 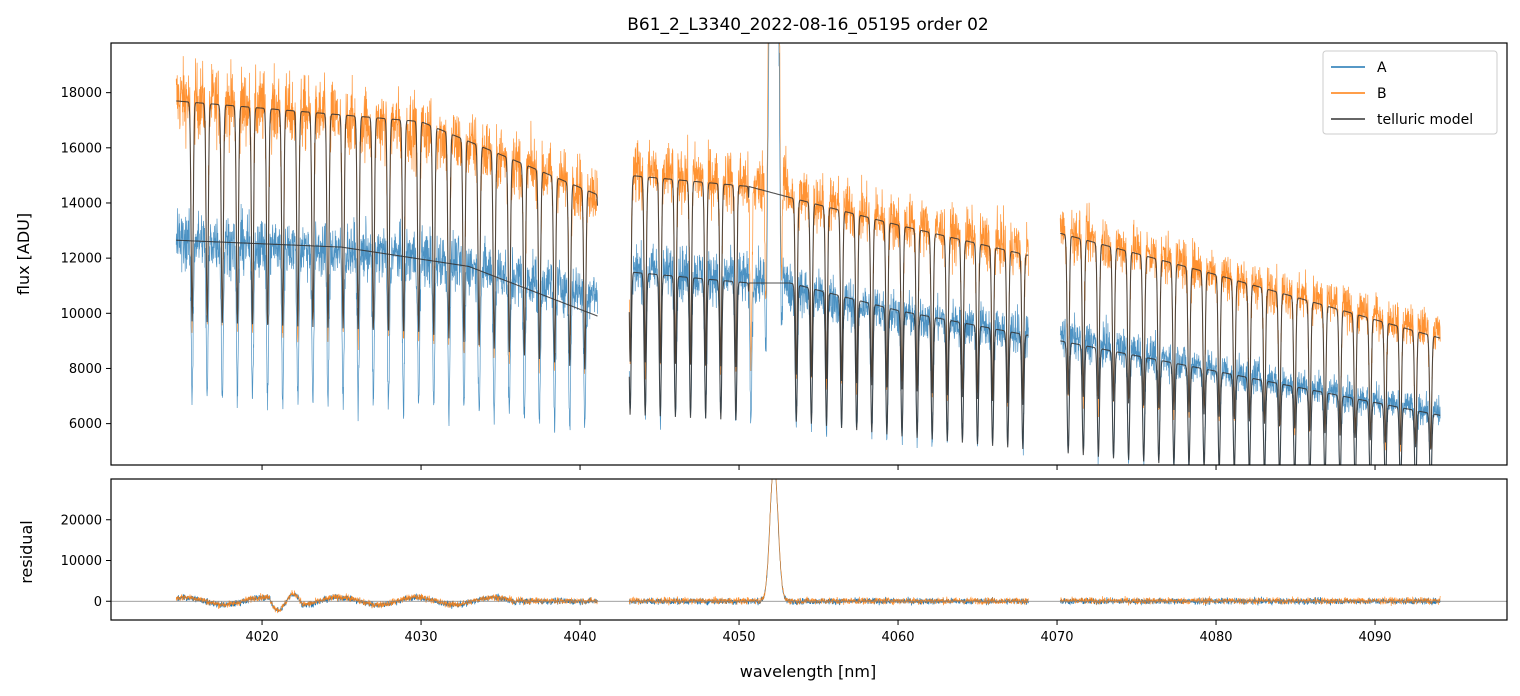 What do you see at coordinates (808, 25) in the screenshot?
I see `chart-title: B61_2_L3340_2022-08-16_05195 order 02` at bounding box center [808, 25].